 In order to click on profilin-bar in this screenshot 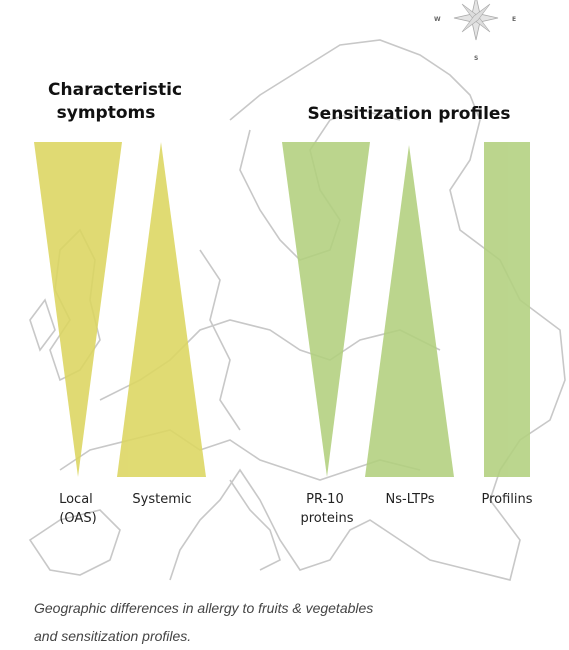, I will do `click(507, 309)`.